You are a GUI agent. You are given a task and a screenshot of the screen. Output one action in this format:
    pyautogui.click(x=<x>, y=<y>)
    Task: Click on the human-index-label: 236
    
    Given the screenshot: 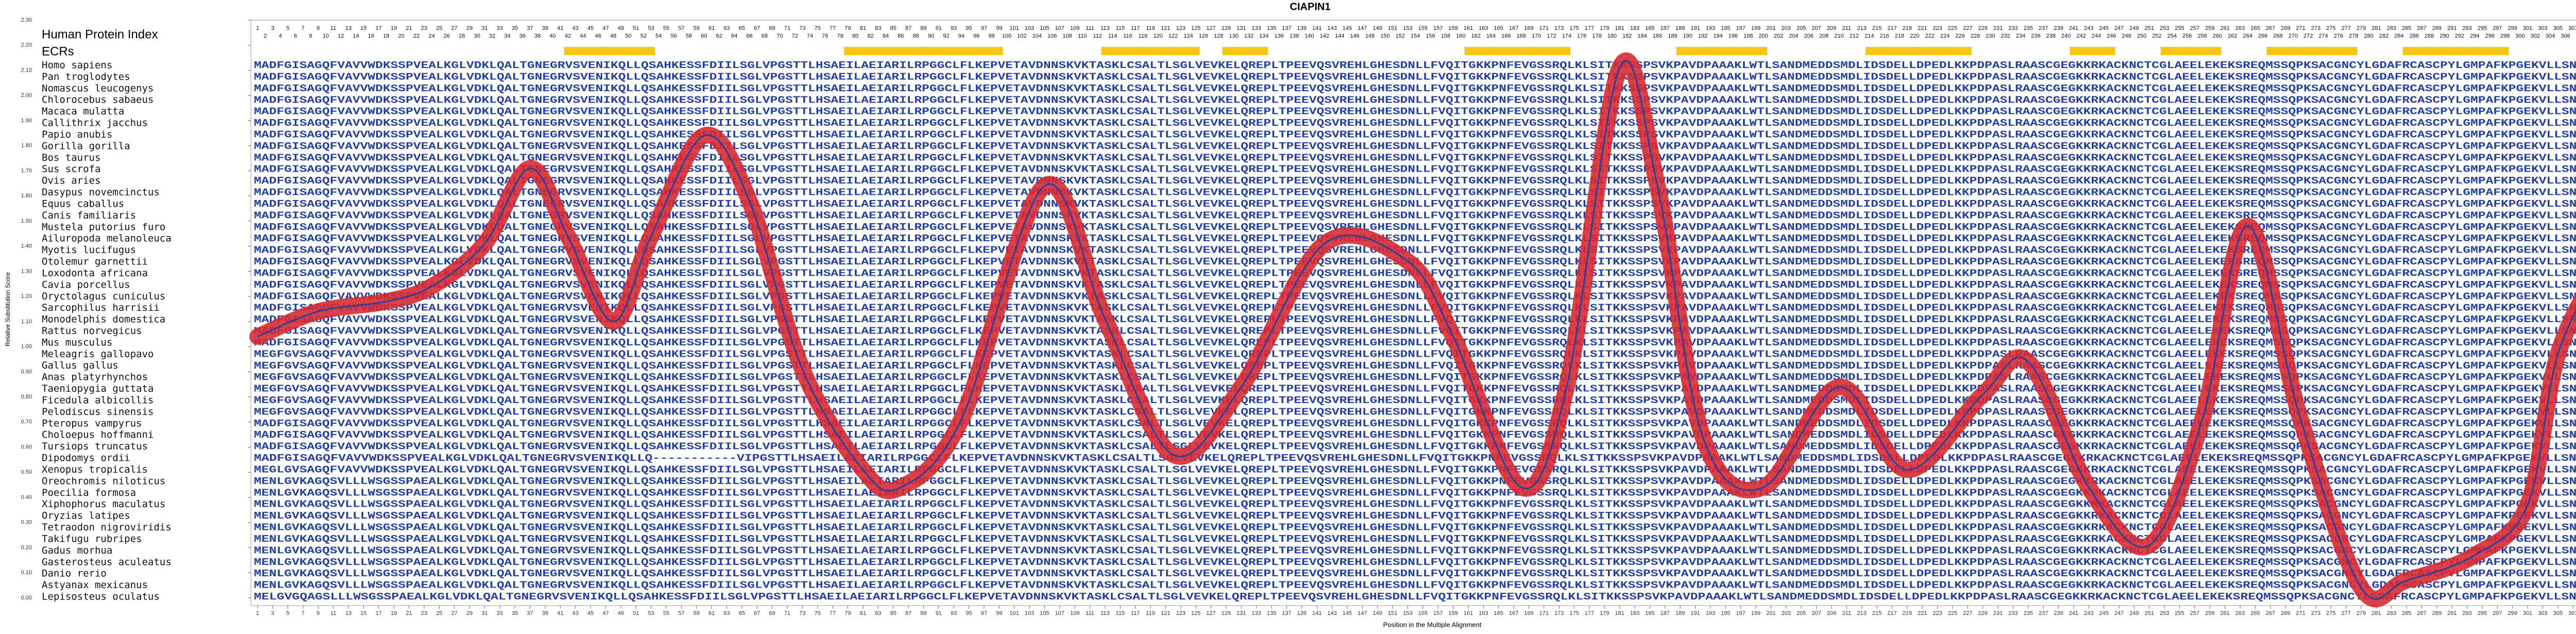 What is the action you would take?
    pyautogui.click(x=2035, y=36)
    